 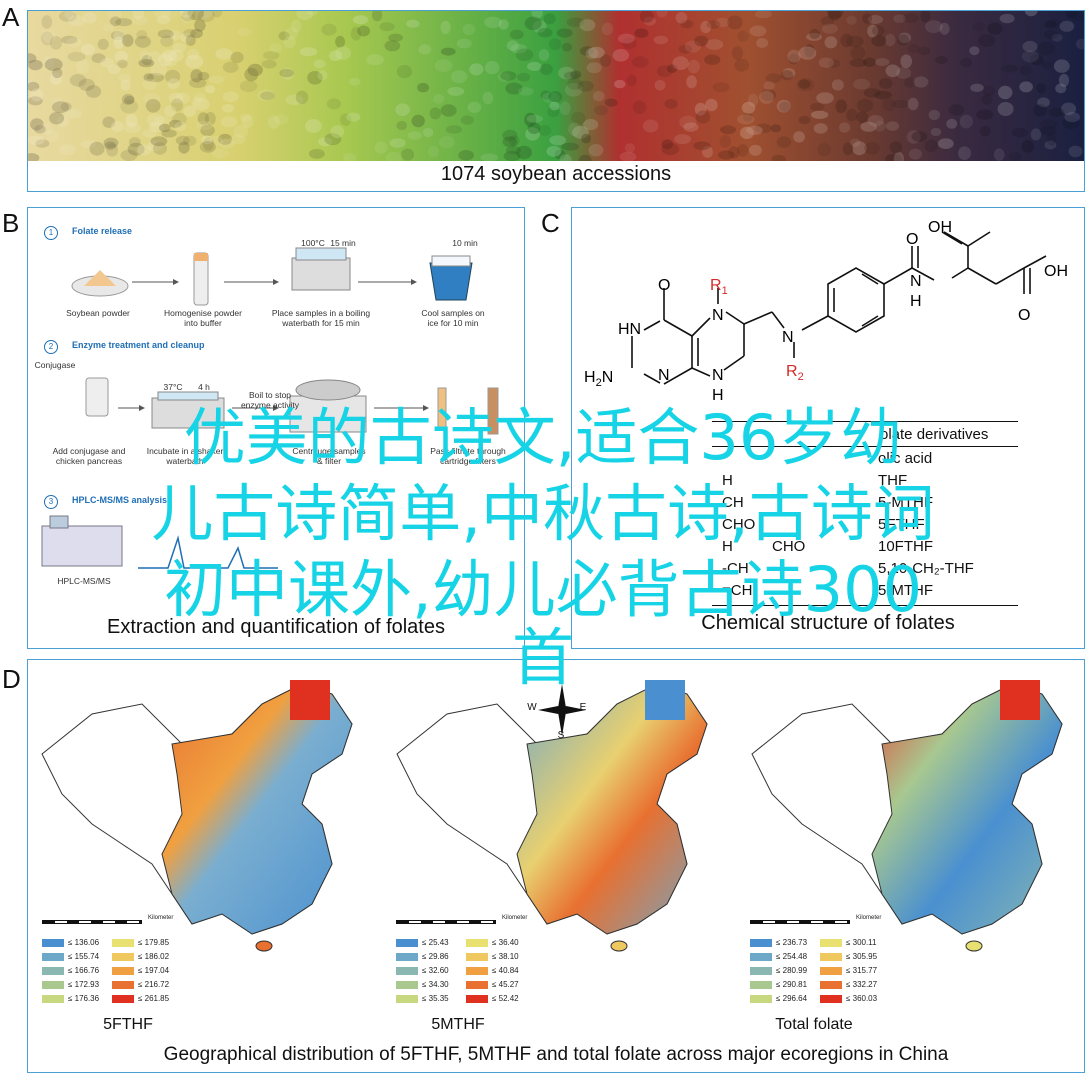 I want to click on legend-value: ≤ 34.30, so click(x=435, y=984).